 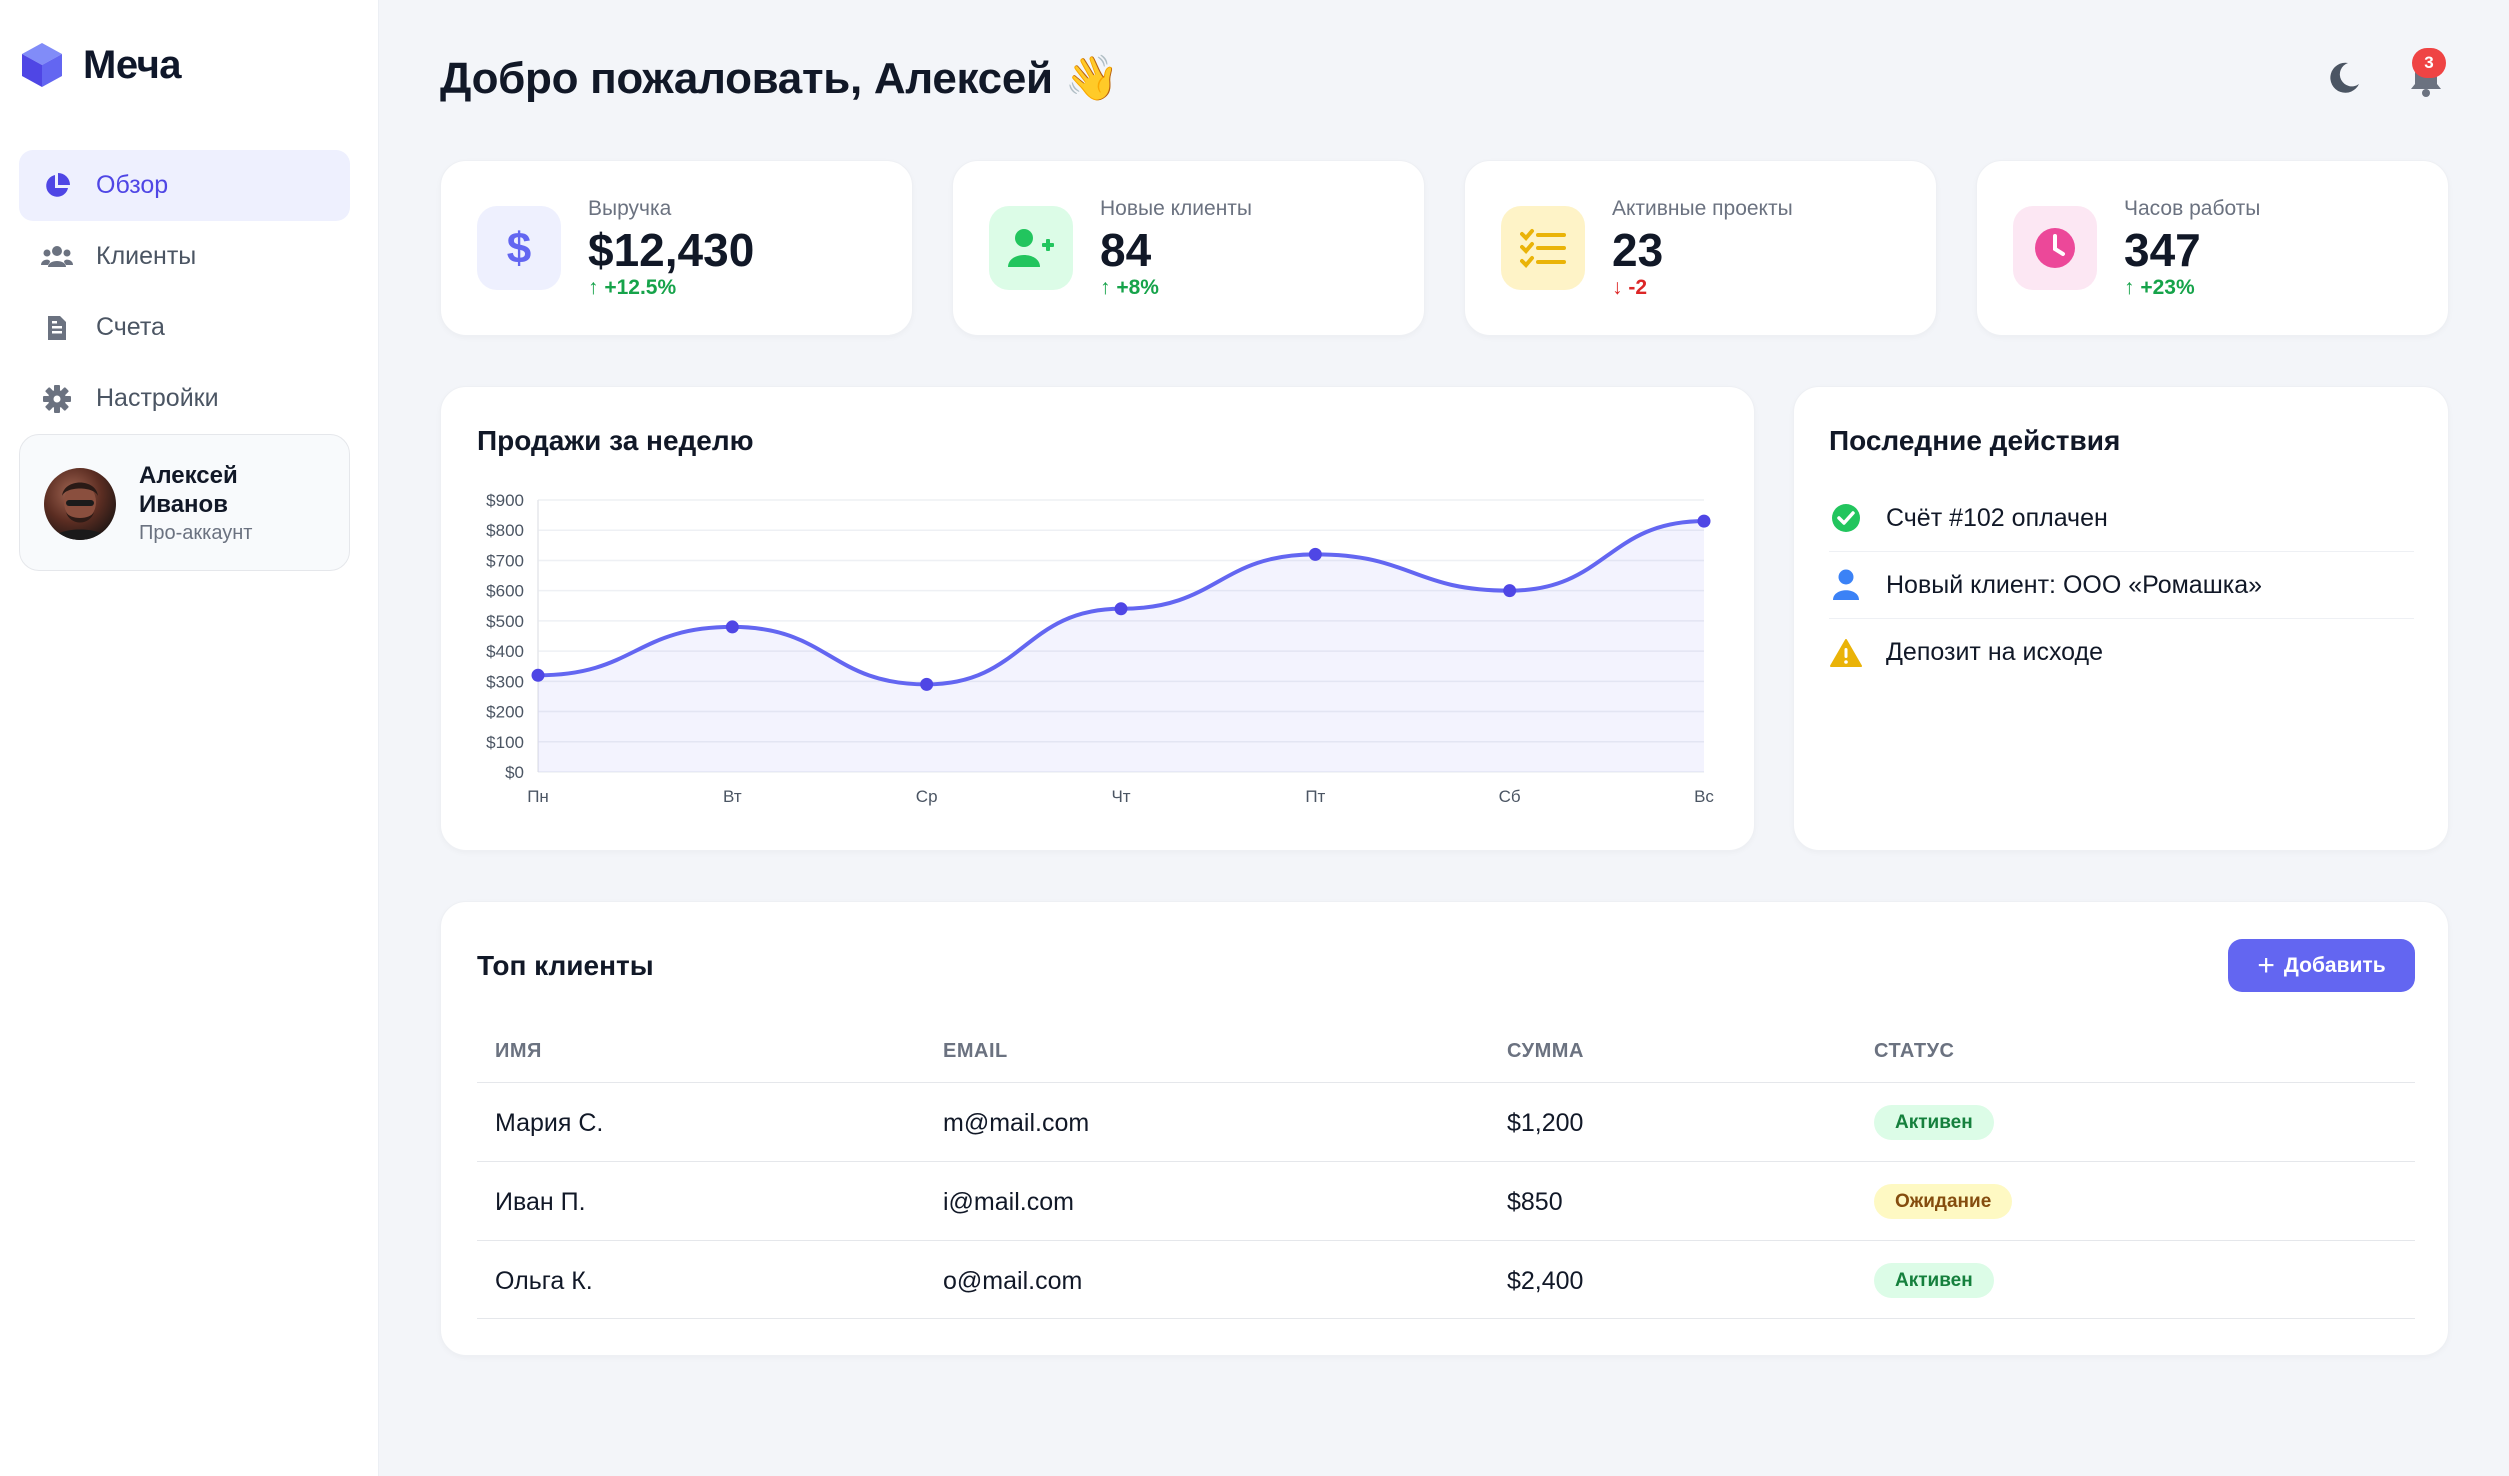 What do you see at coordinates (42, 65) in the screenshot?
I see `cube-logo-icon` at bounding box center [42, 65].